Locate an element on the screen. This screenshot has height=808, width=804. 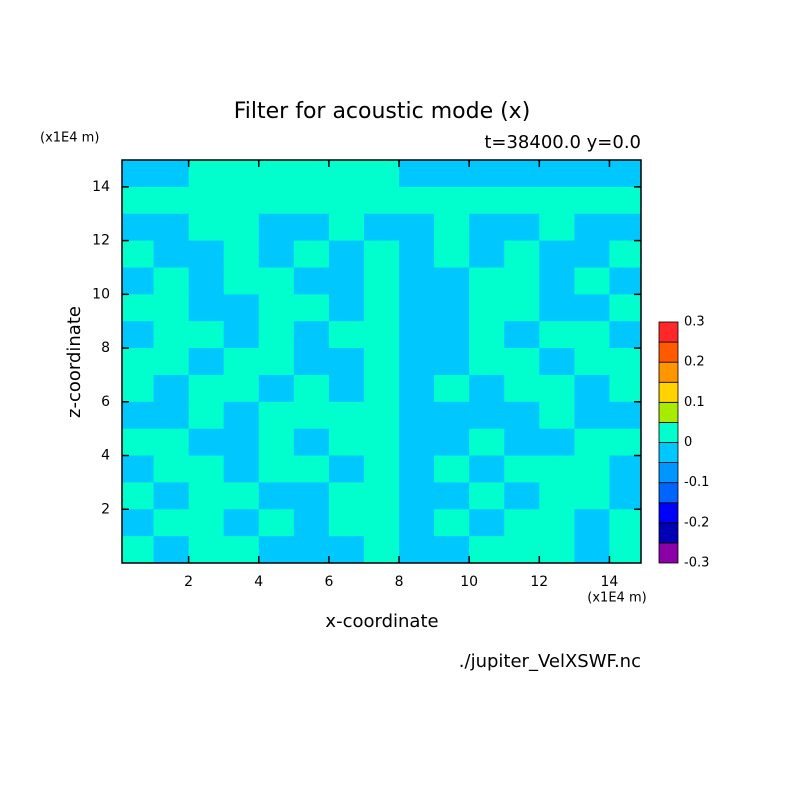
x-tick-label: 2 is located at coordinates (188, 582).